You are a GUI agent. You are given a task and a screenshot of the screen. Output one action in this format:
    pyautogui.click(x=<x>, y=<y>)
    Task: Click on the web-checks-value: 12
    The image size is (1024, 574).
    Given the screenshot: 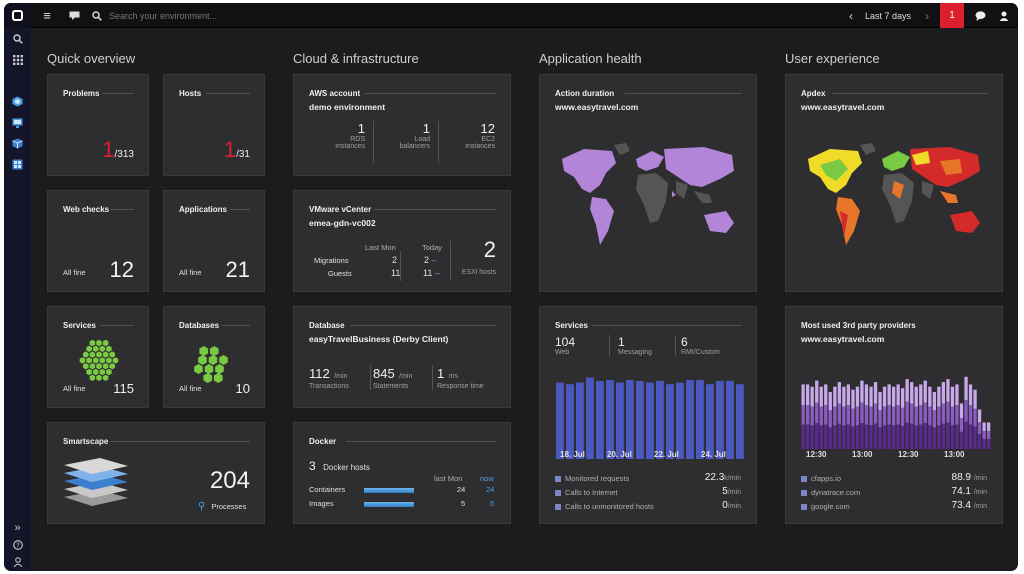 What is the action you would take?
    pyautogui.click(x=121, y=269)
    